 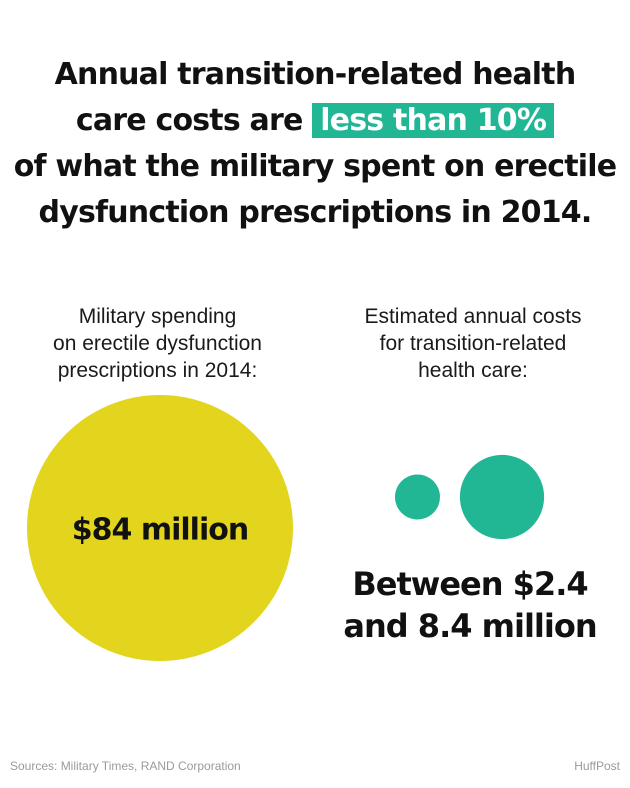 I want to click on headline-highlight: less than 10%, so click(x=433, y=120).